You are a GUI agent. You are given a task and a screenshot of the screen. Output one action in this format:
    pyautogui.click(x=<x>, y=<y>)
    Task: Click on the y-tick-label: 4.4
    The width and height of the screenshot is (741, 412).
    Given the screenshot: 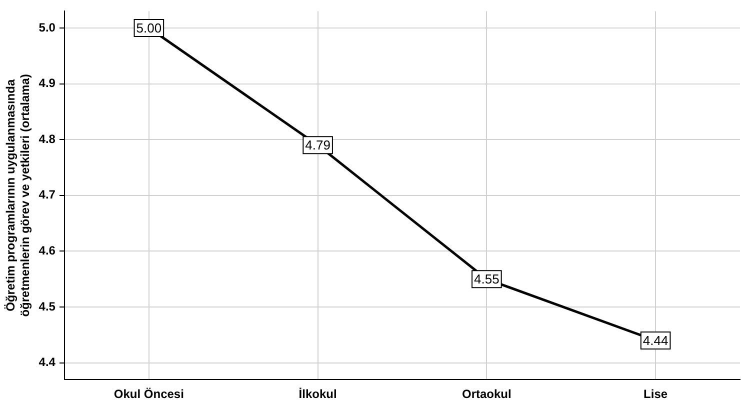 What is the action you would take?
    pyautogui.click(x=47, y=362)
    